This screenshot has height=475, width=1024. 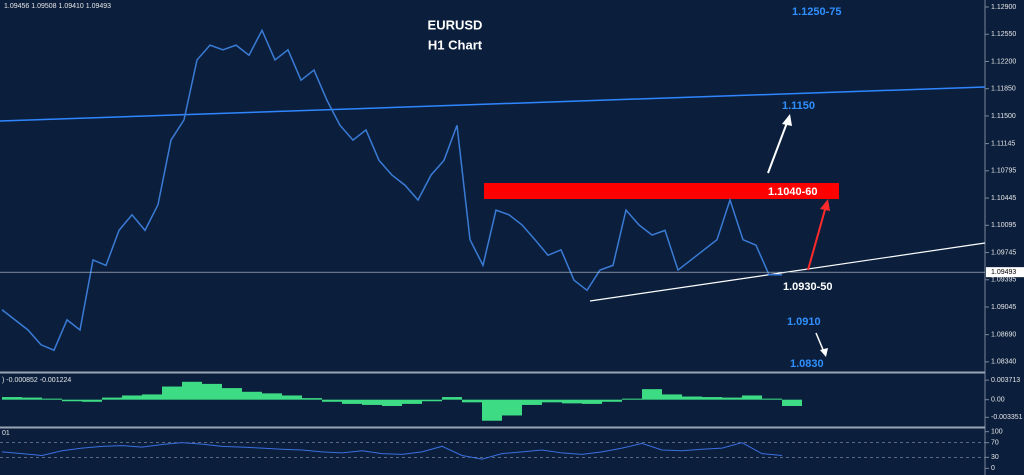 I want to click on annotation: 1.0910, so click(x=804, y=322).